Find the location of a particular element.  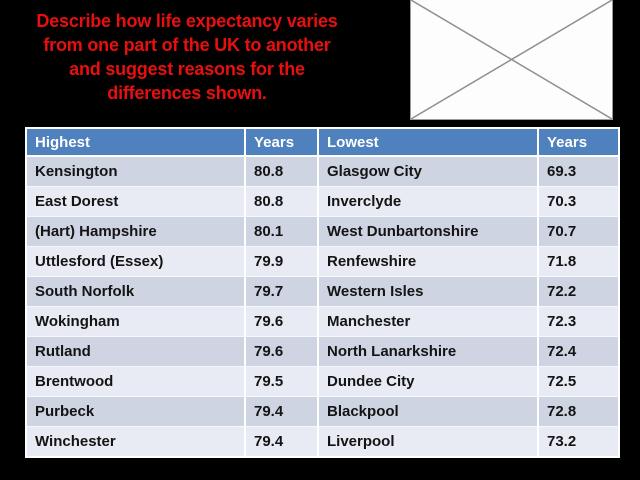

cell-highest-name: Purbeck is located at coordinates (136, 411).